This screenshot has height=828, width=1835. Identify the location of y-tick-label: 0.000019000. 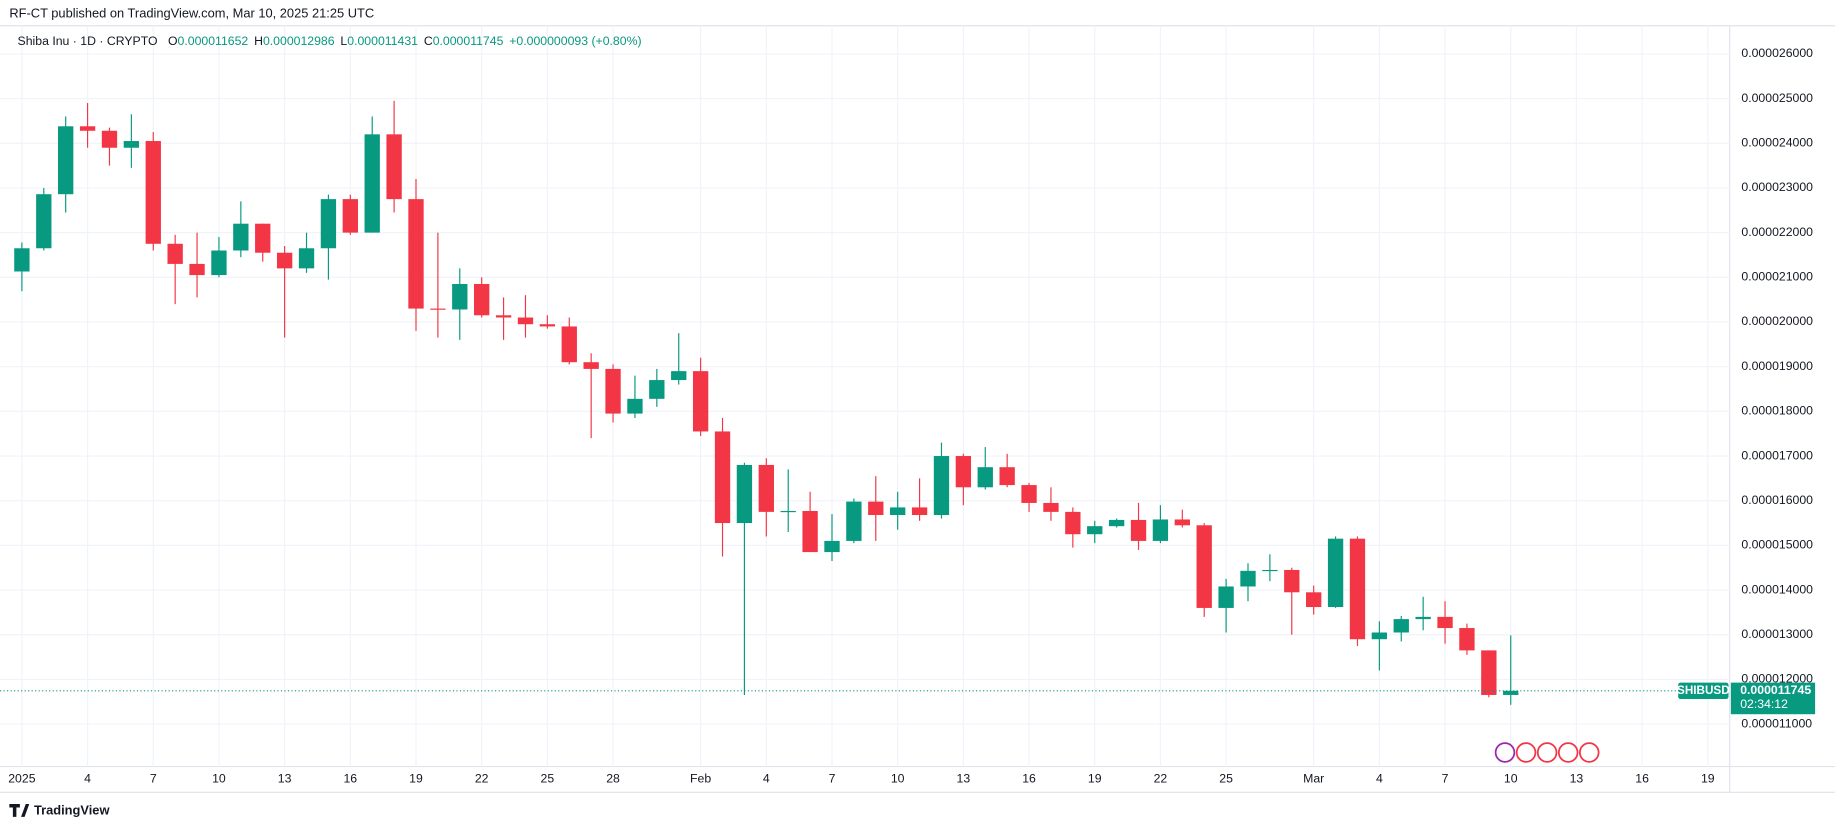
(1777, 366).